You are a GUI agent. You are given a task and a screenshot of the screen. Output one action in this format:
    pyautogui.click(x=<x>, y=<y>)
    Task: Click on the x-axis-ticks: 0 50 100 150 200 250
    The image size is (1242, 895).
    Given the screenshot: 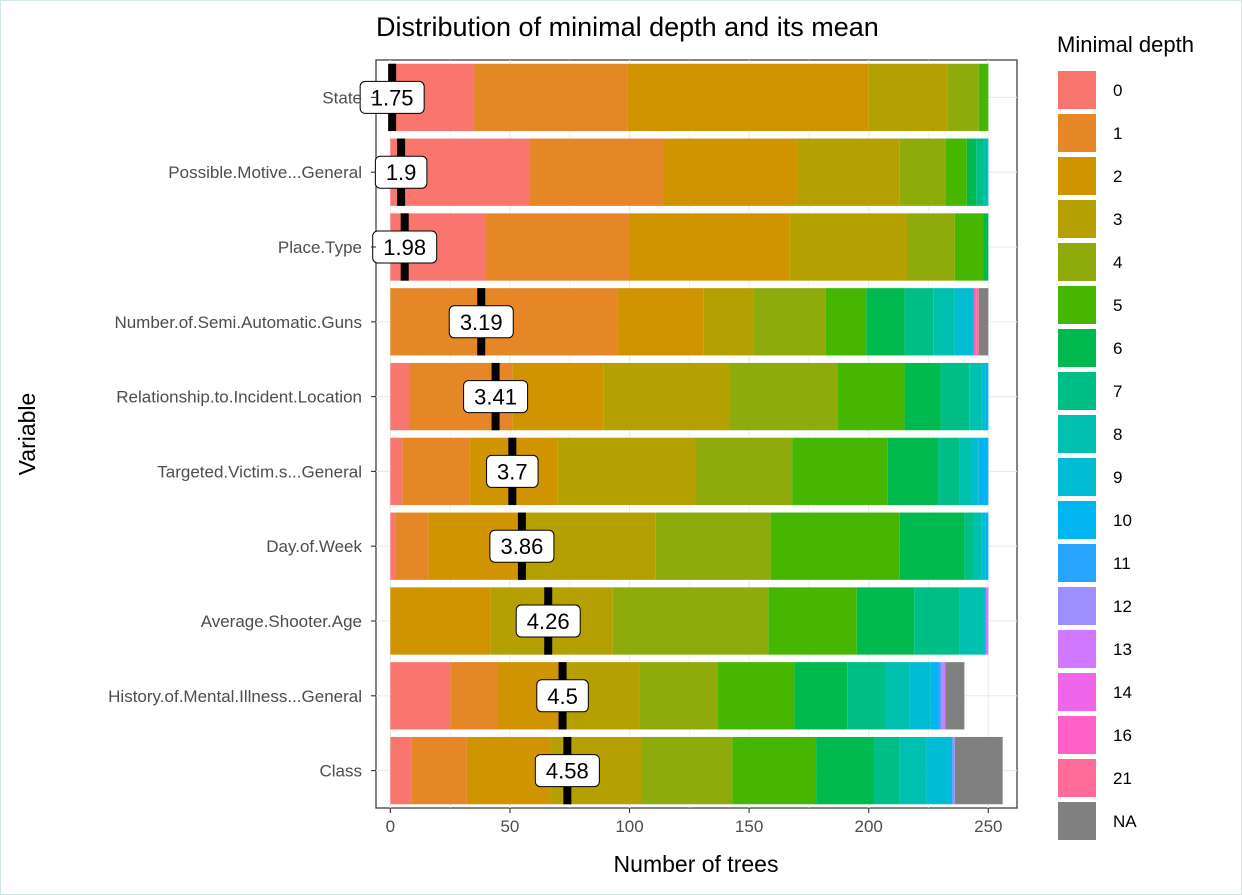 What is the action you would take?
    pyautogui.click(x=694, y=822)
    